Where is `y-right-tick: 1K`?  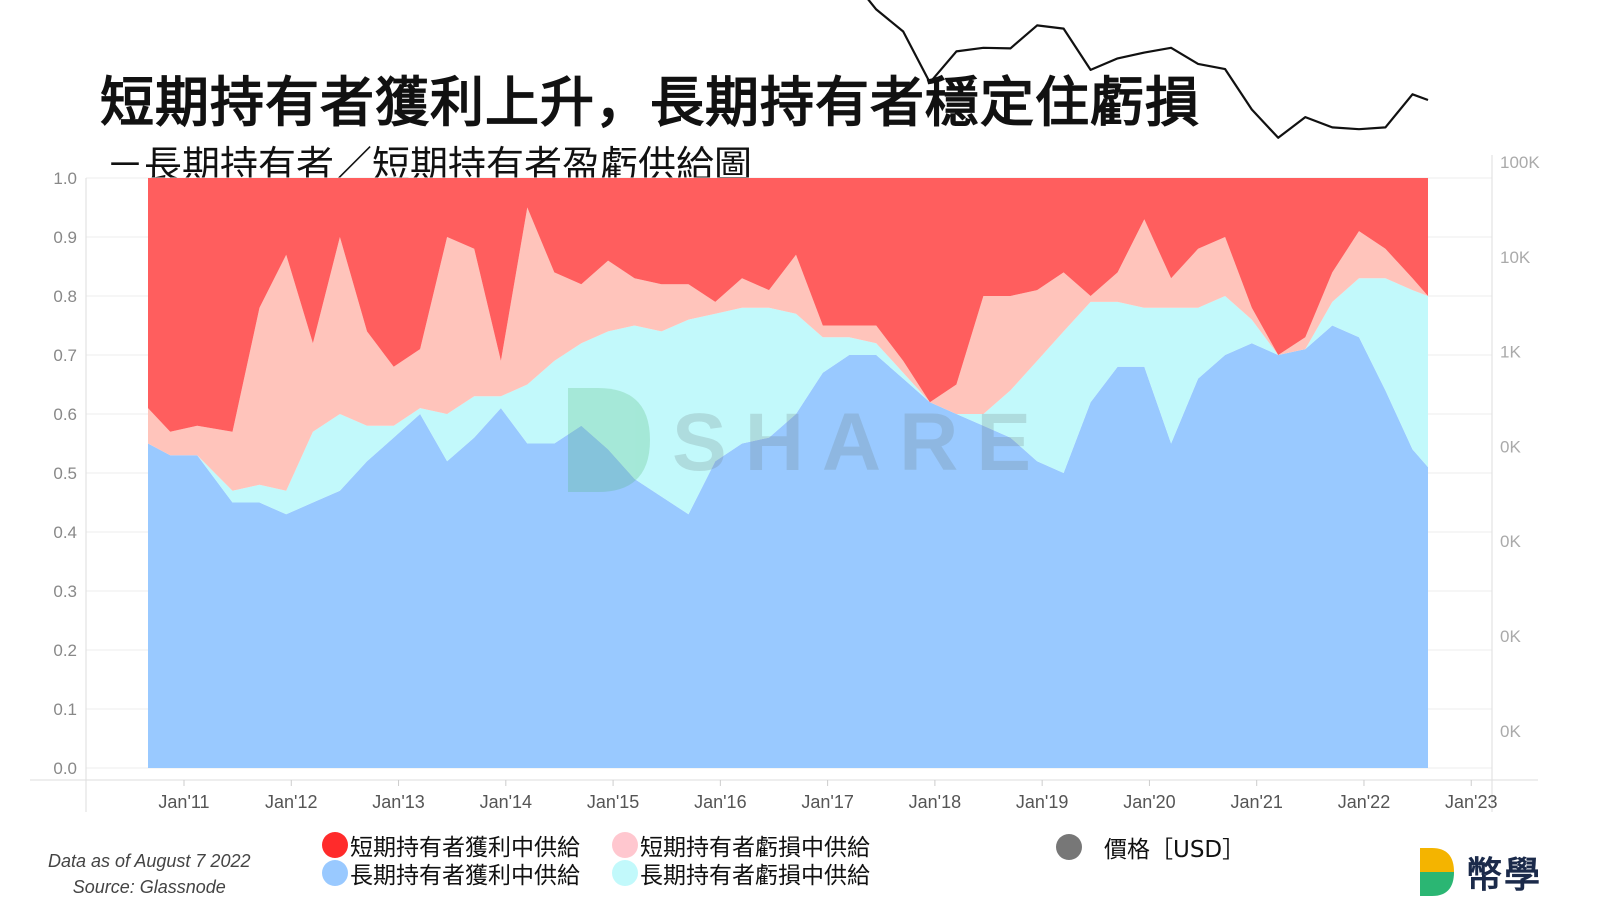
y-right-tick: 1K is located at coordinates (1510, 352).